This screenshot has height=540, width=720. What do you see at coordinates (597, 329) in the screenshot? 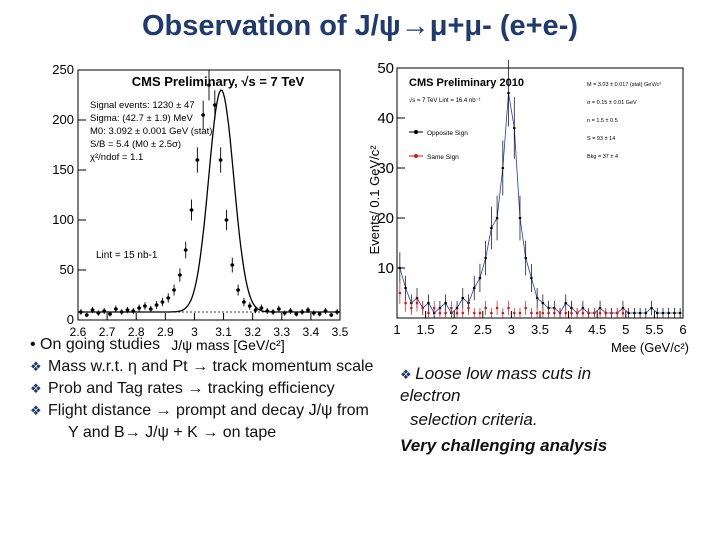
I see `x-tick-label: 4.5` at bounding box center [597, 329].